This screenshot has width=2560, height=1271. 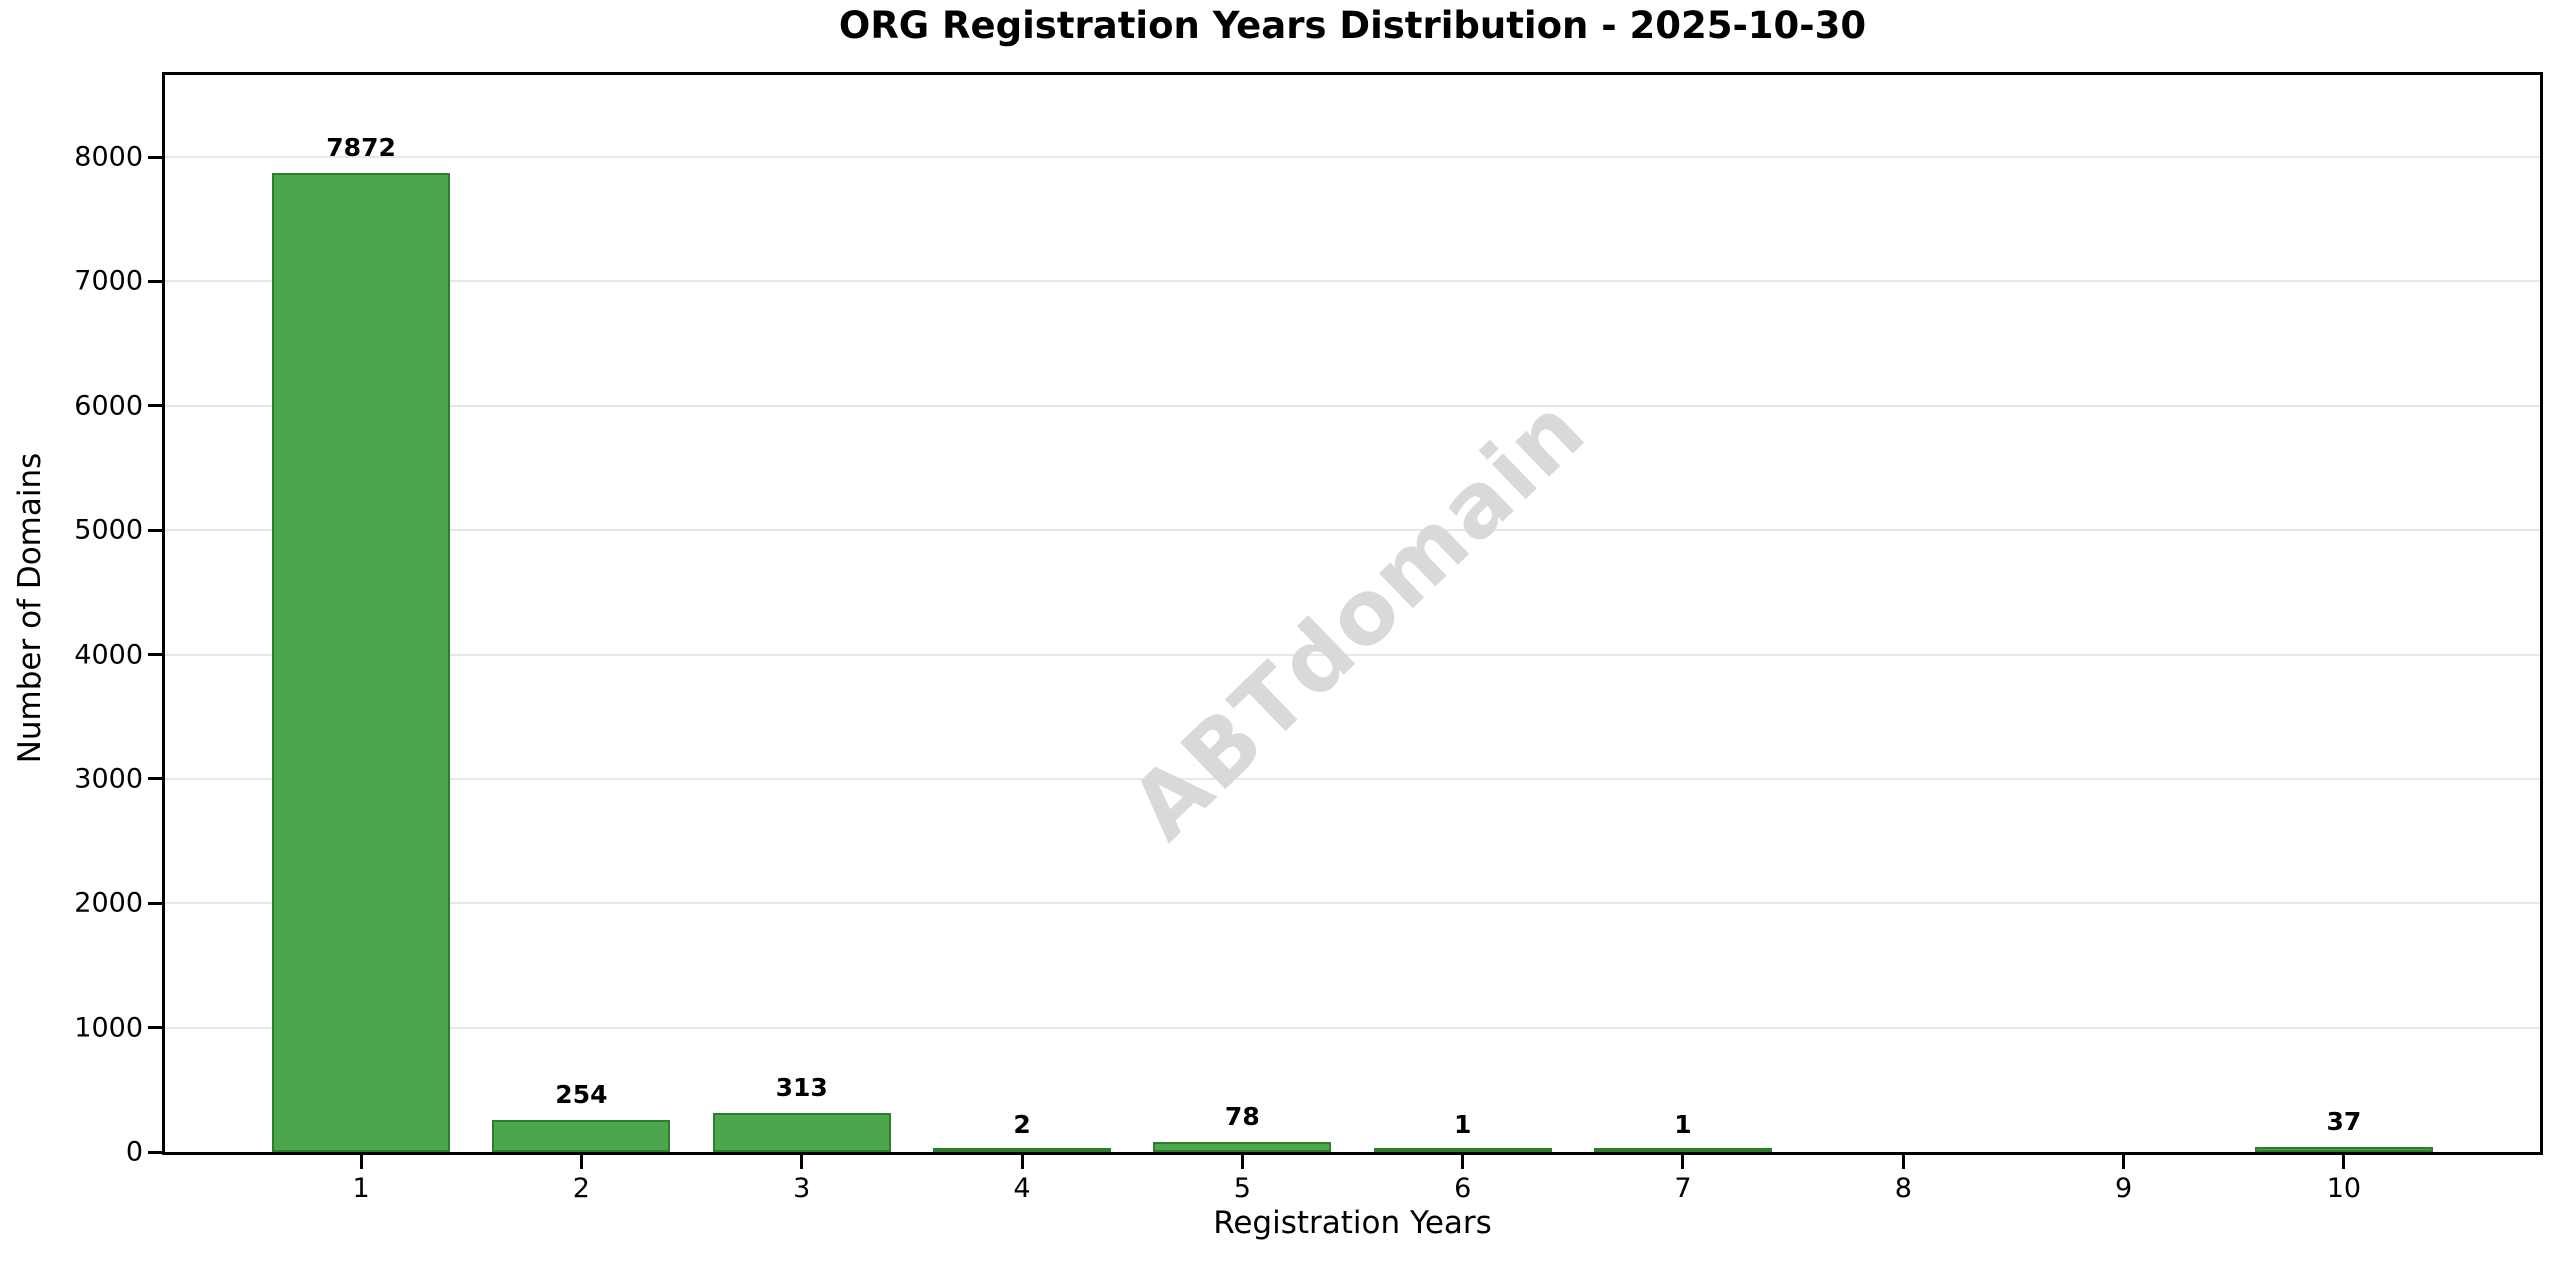 What do you see at coordinates (108, 779) in the screenshot?
I see `y-tick-label: 3000` at bounding box center [108, 779].